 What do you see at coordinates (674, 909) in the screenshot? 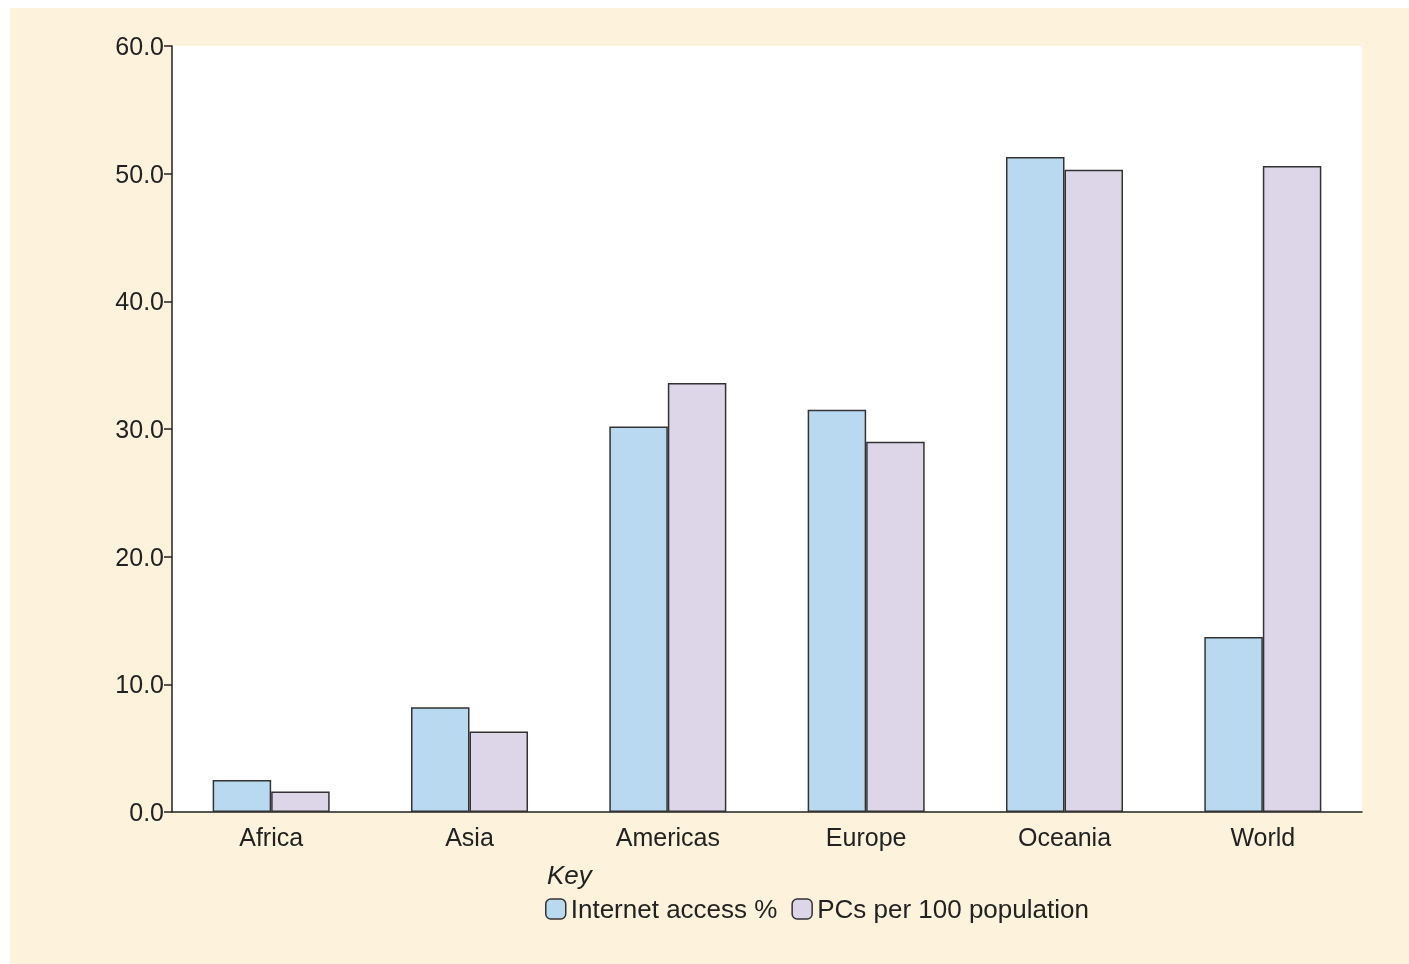
I see `legend-label: Internet access %` at bounding box center [674, 909].